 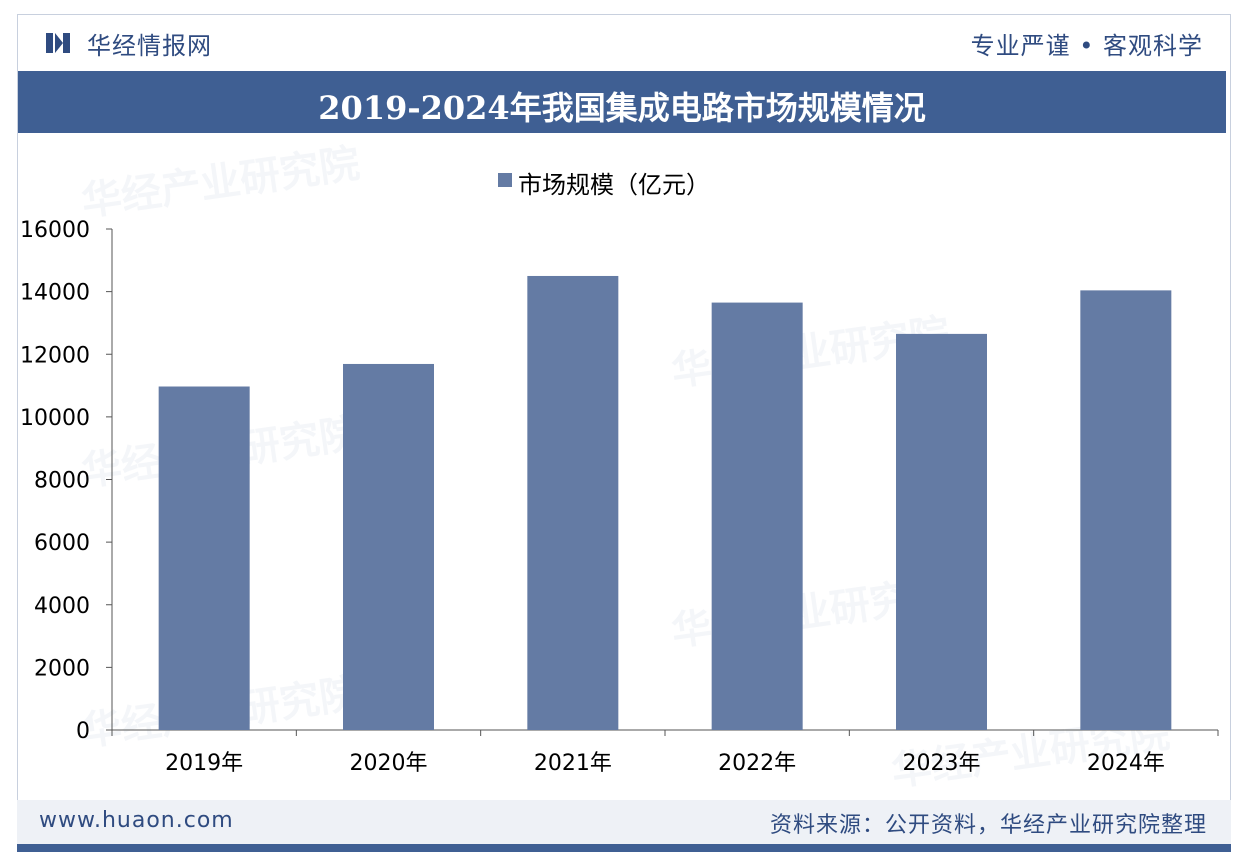 I want to click on title-bar: 2019-2024年我国集成电路市场规模情况, so click(x=622, y=102).